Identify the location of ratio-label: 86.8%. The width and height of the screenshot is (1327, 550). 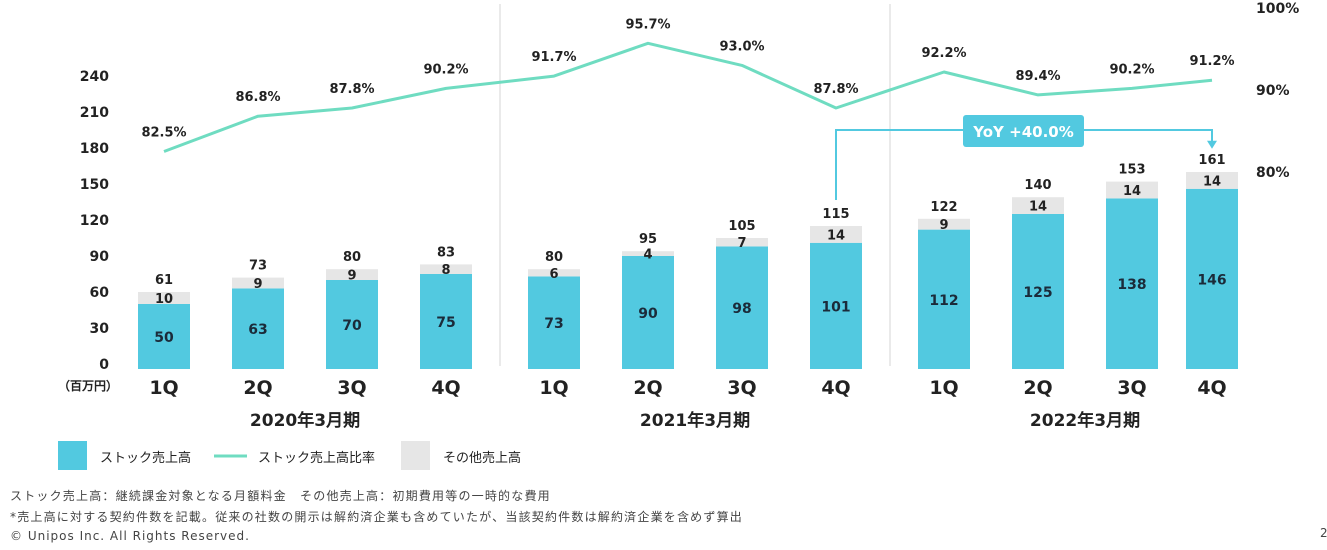
(257, 97).